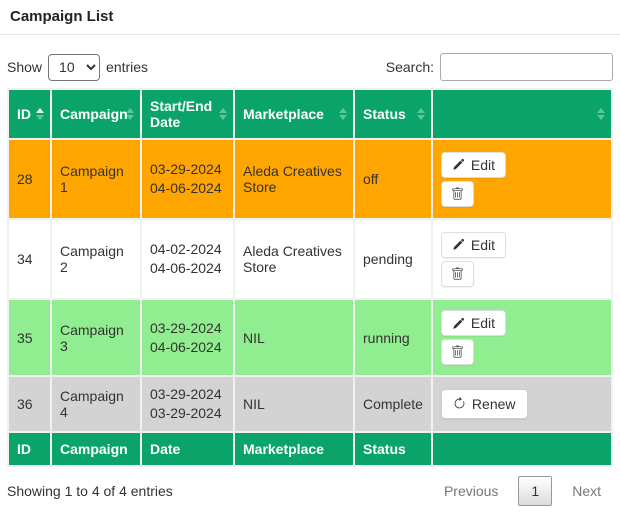 This screenshot has height=513, width=620. I want to click on page-length-control: Show 10 entries, so click(78, 67).